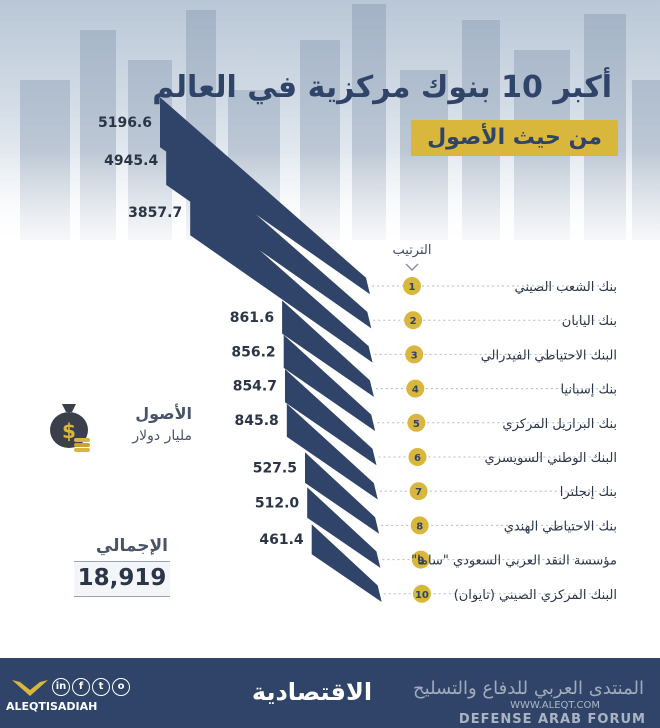 The width and height of the screenshot is (660, 728). I want to click on category-label: البنك الاحتياطي الفيدرالي, so click(549, 355).